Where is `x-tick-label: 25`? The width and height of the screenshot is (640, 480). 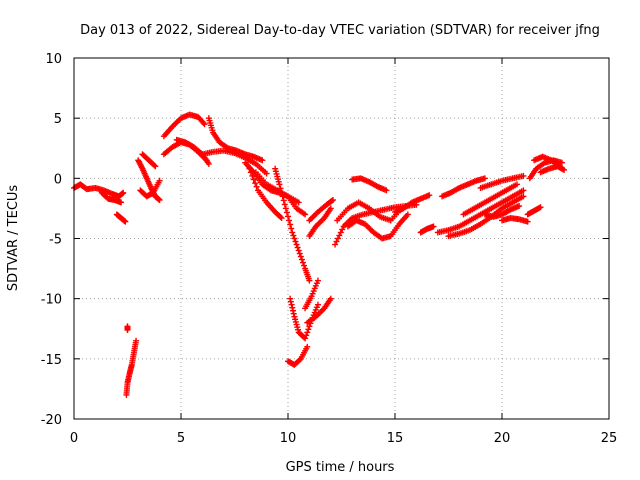
x-tick-label: 25 is located at coordinates (609, 438).